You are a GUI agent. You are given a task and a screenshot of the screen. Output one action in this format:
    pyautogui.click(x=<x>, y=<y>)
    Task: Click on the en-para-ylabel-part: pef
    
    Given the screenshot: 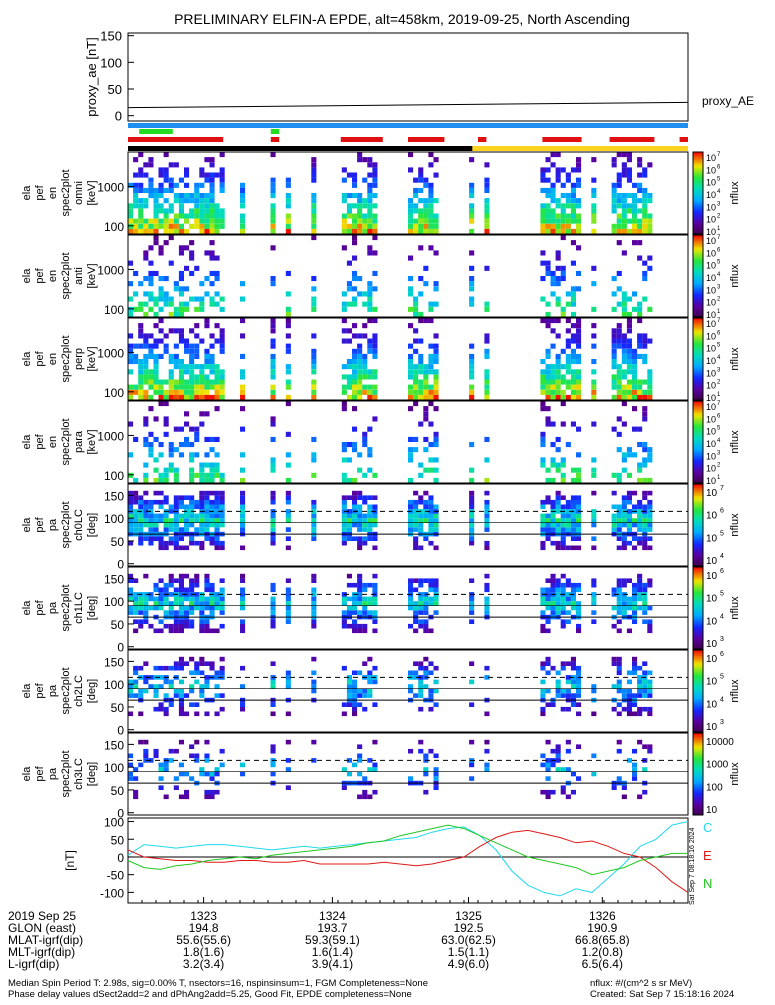 What is the action you would take?
    pyautogui.click(x=40, y=441)
    